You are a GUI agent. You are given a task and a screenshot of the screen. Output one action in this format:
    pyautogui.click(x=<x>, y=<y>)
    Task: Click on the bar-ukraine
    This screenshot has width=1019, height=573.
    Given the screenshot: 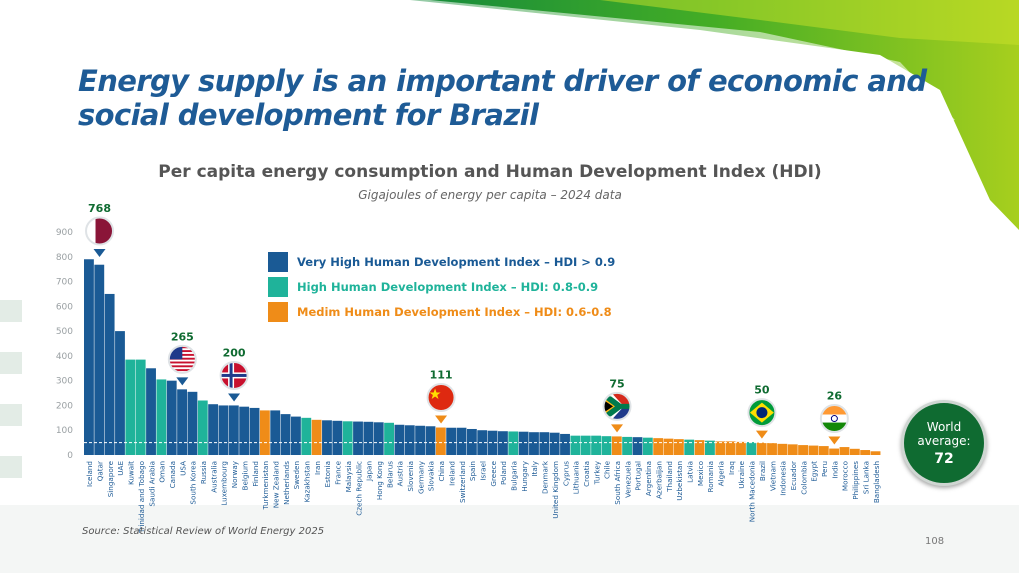 What is the action you would take?
    pyautogui.click(x=741, y=448)
    